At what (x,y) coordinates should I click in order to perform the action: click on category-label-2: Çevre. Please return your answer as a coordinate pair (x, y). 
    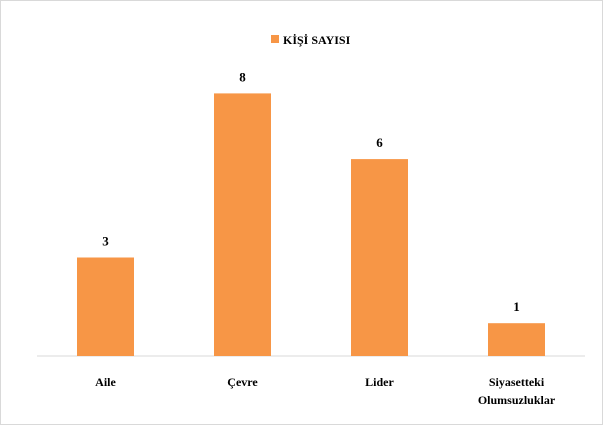
    Looking at the image, I should click on (242, 382).